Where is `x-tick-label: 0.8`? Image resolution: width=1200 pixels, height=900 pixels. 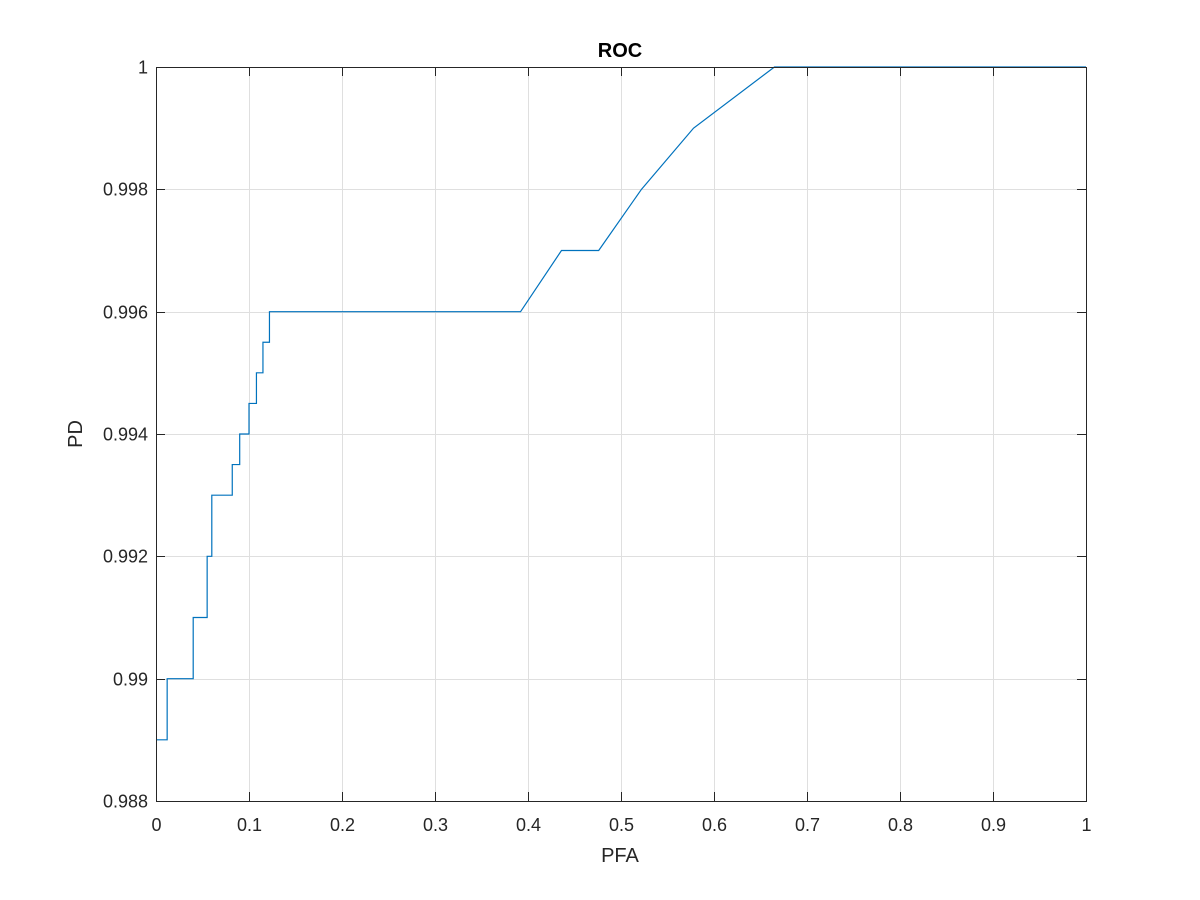
x-tick-label: 0.8 is located at coordinates (900, 825).